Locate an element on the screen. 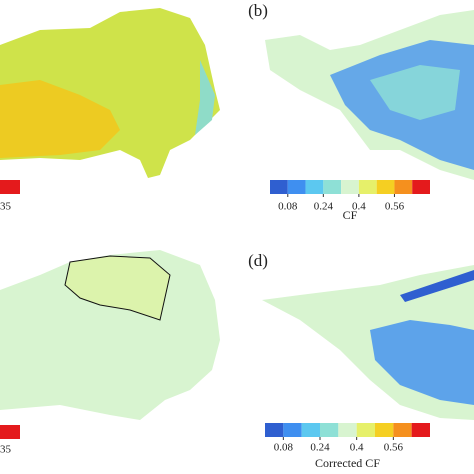 This screenshot has width=474, height=474. map-c-outline is located at coordinates (117, 288).